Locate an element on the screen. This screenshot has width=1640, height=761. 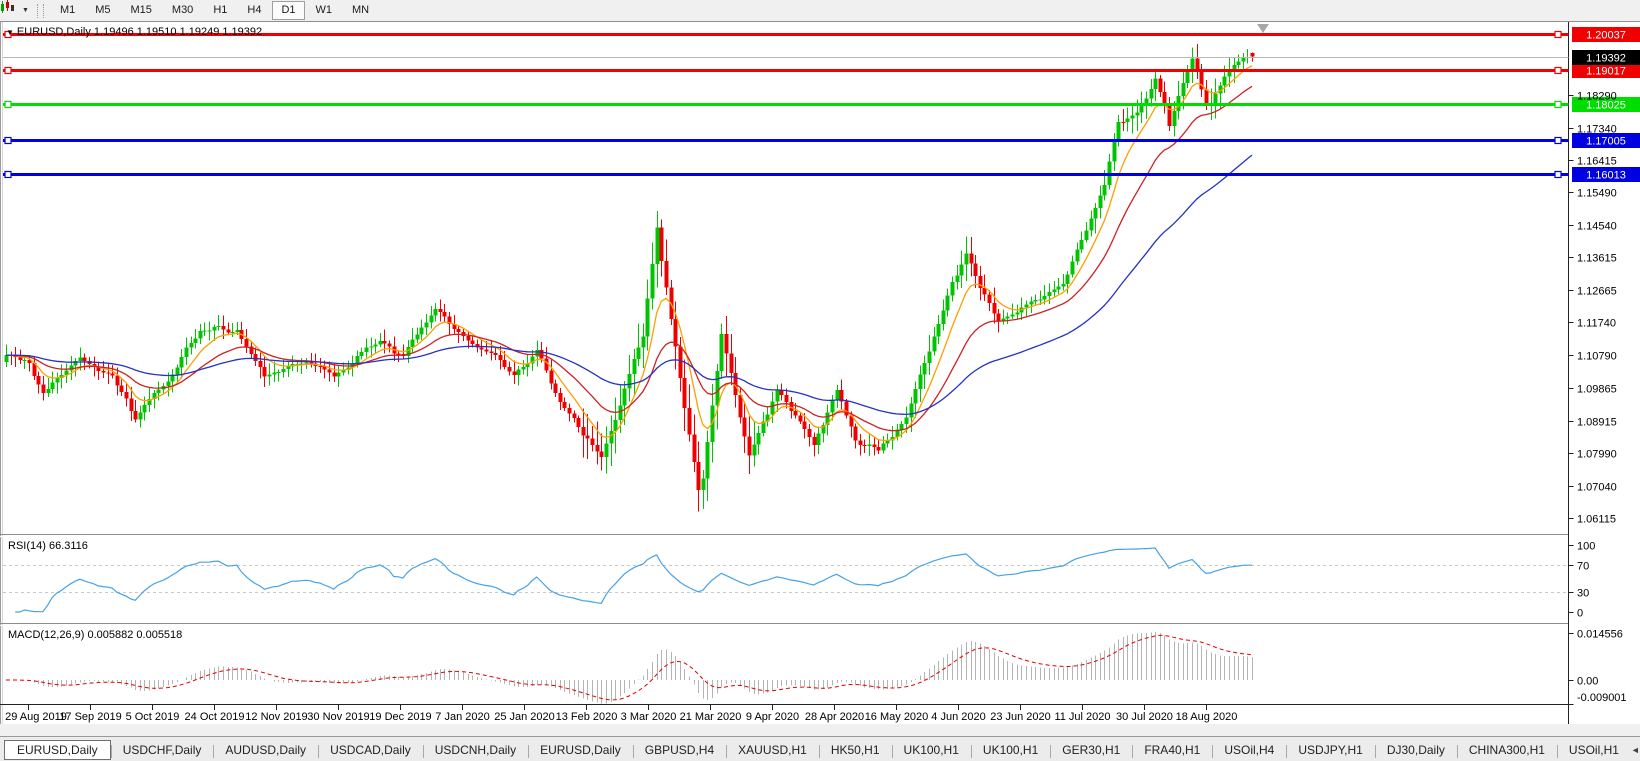
timeframe-button-W1: W1 is located at coordinates (324, 10).